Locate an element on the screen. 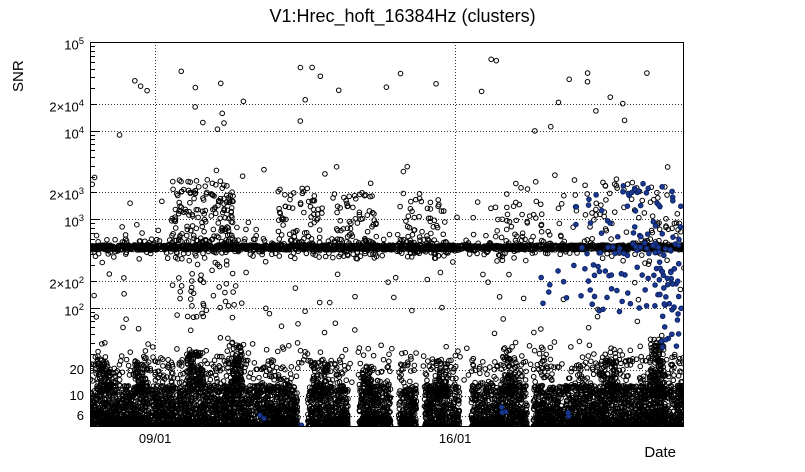 The image size is (805, 472). y-tick-label: 6 is located at coordinates (80, 415).